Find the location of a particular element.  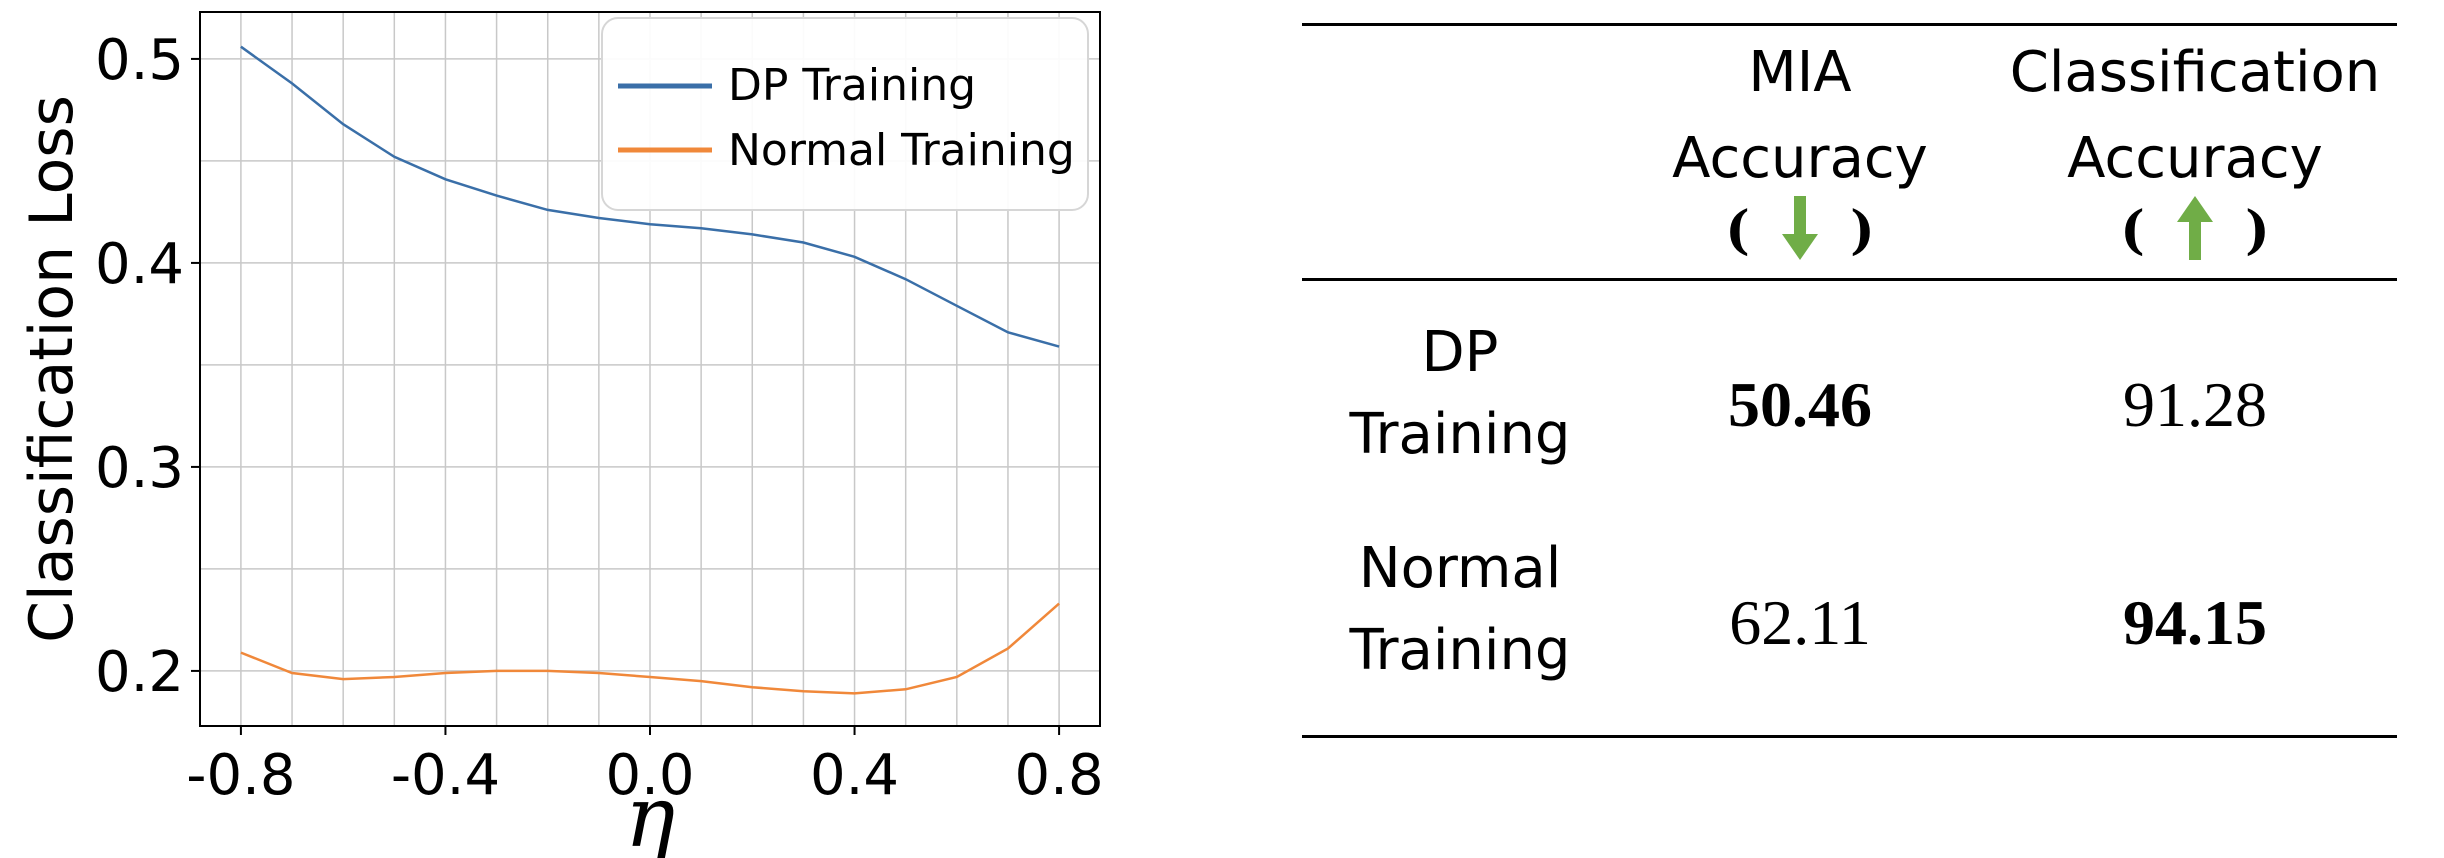

x-tick-label: 0.8 is located at coordinates (1059, 775).